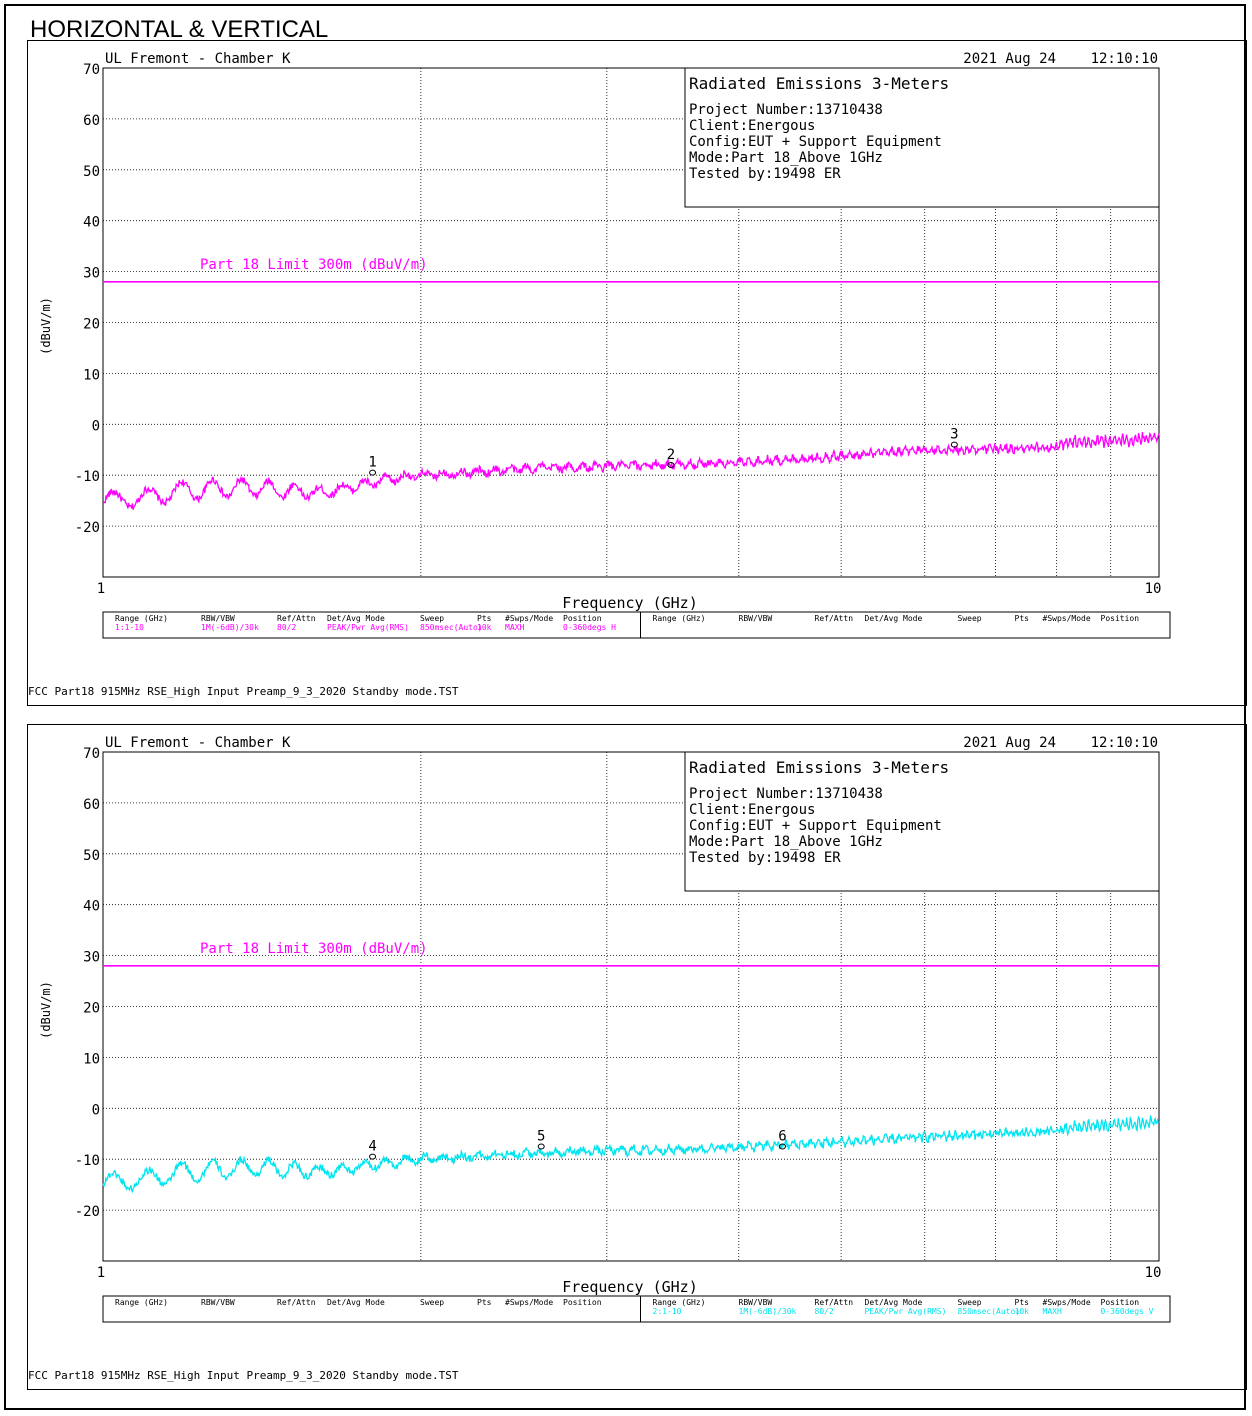 This screenshot has width=1252, height=1416. What do you see at coordinates (752, 810) in the screenshot?
I see `info-client: Client:Energous` at bounding box center [752, 810].